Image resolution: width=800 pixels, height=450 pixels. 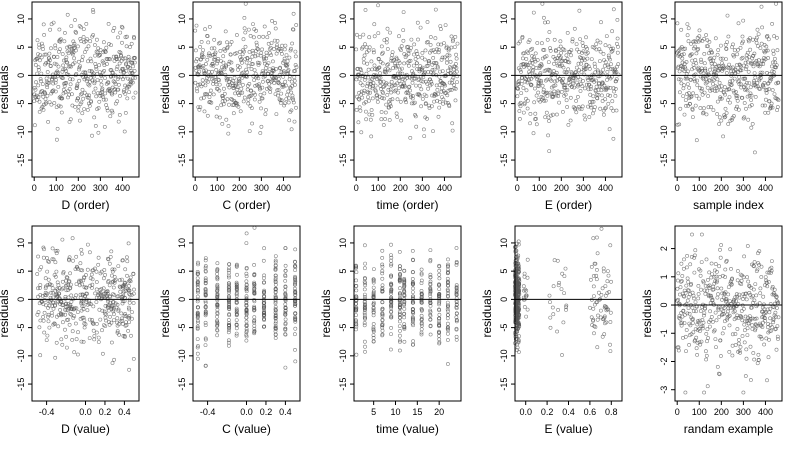 What do you see at coordinates (743, 412) in the screenshot?
I see `x-tick-label: 300` at bounding box center [743, 412].